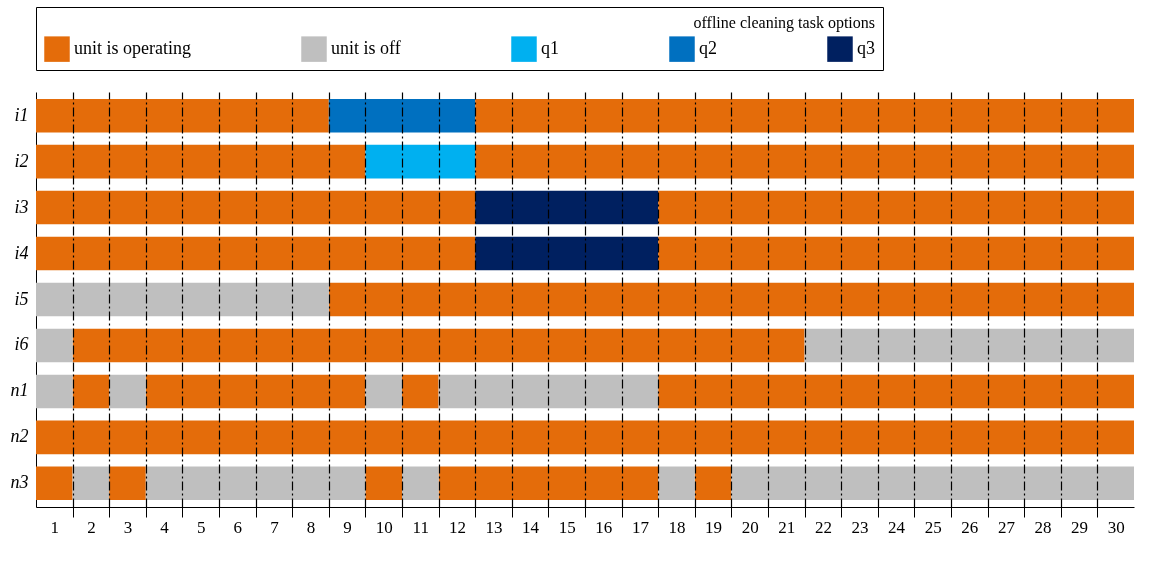  Describe the element at coordinates (494, 527) in the screenshot. I see `x-tick-label: 13` at that location.